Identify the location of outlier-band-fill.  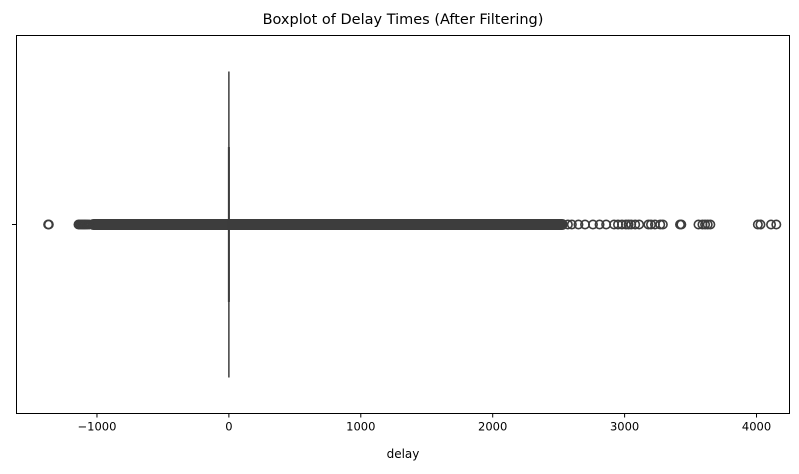
(328, 224).